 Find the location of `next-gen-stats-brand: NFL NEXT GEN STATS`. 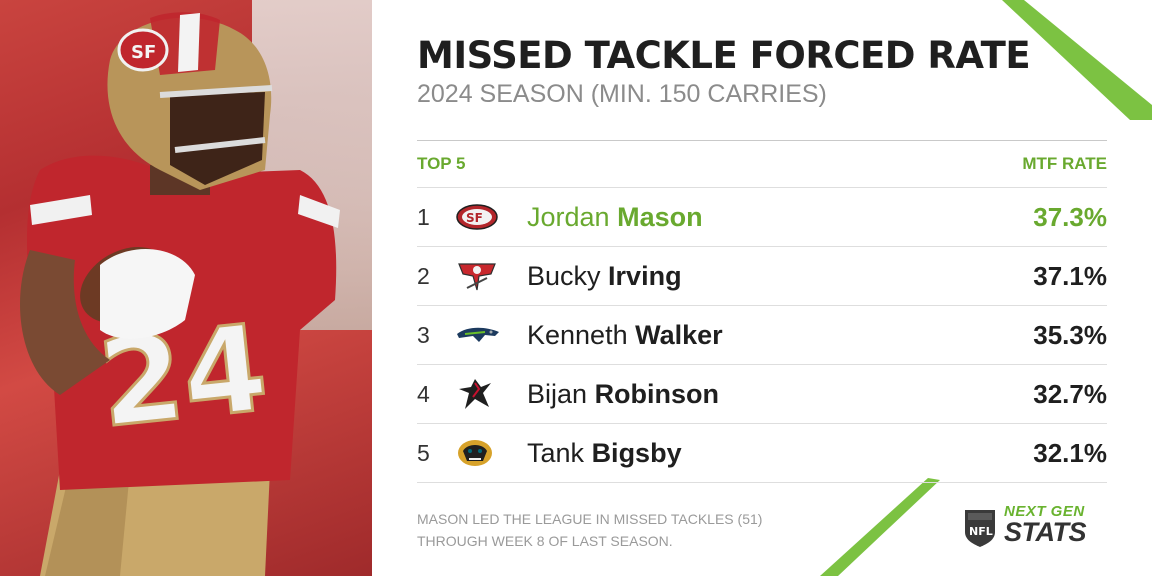

next-gen-stats-brand: NFL NEXT GEN STATS is located at coordinates (1037, 527).